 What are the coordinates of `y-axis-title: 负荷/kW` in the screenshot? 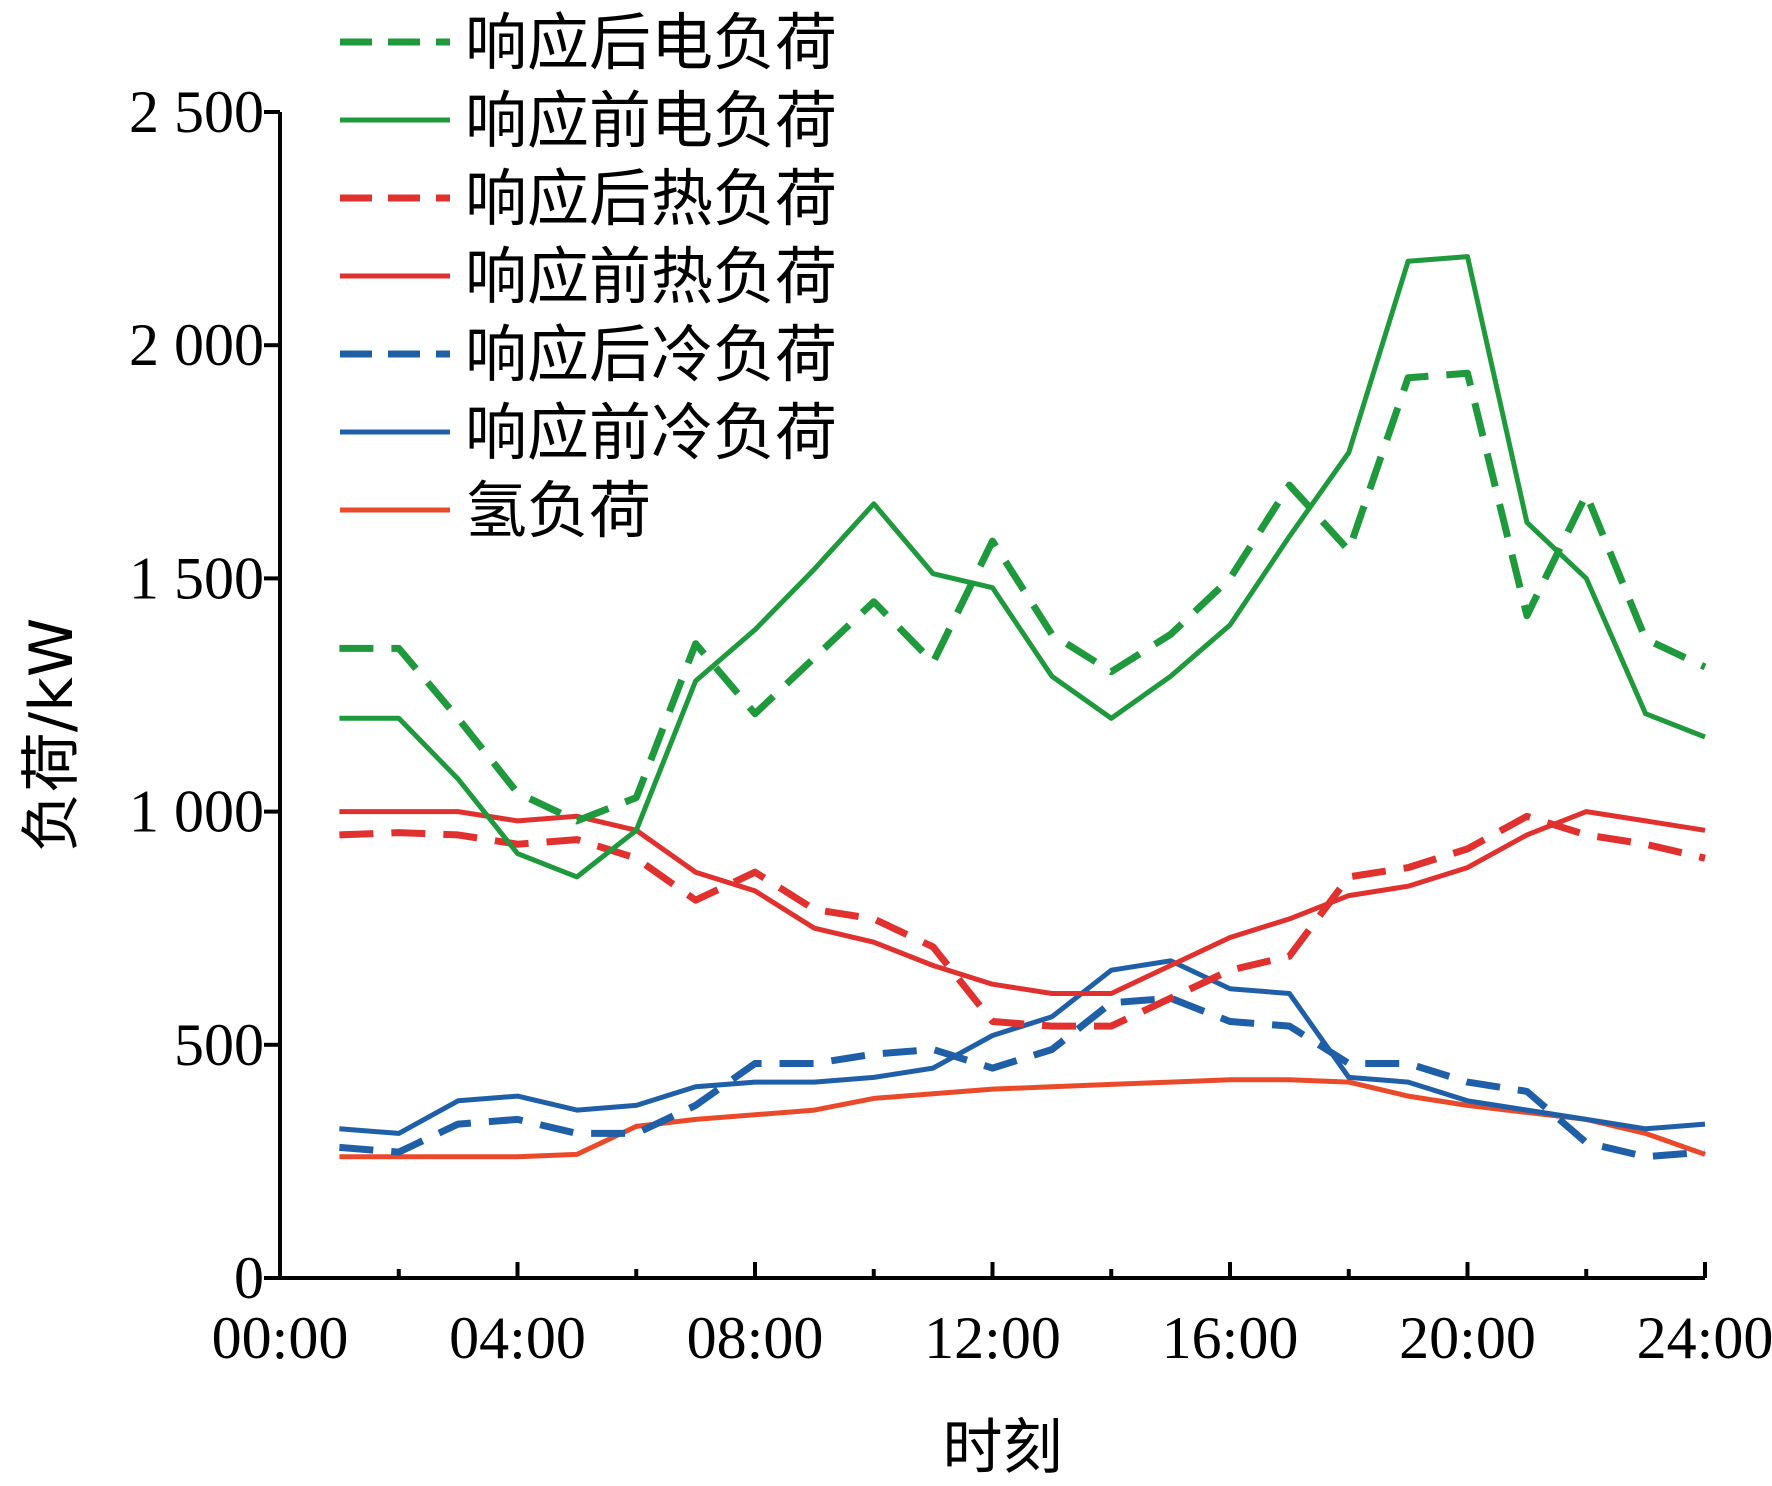 It's located at (52, 735).